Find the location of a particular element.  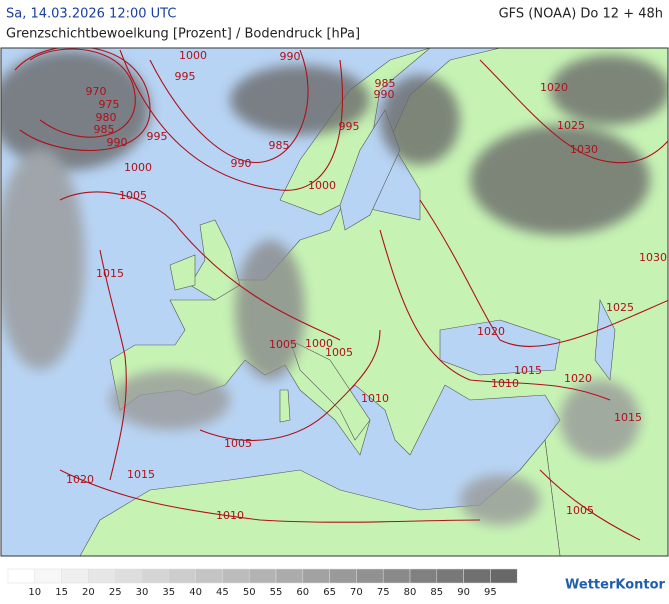

legend-label: 95 is located at coordinates (490, 592).